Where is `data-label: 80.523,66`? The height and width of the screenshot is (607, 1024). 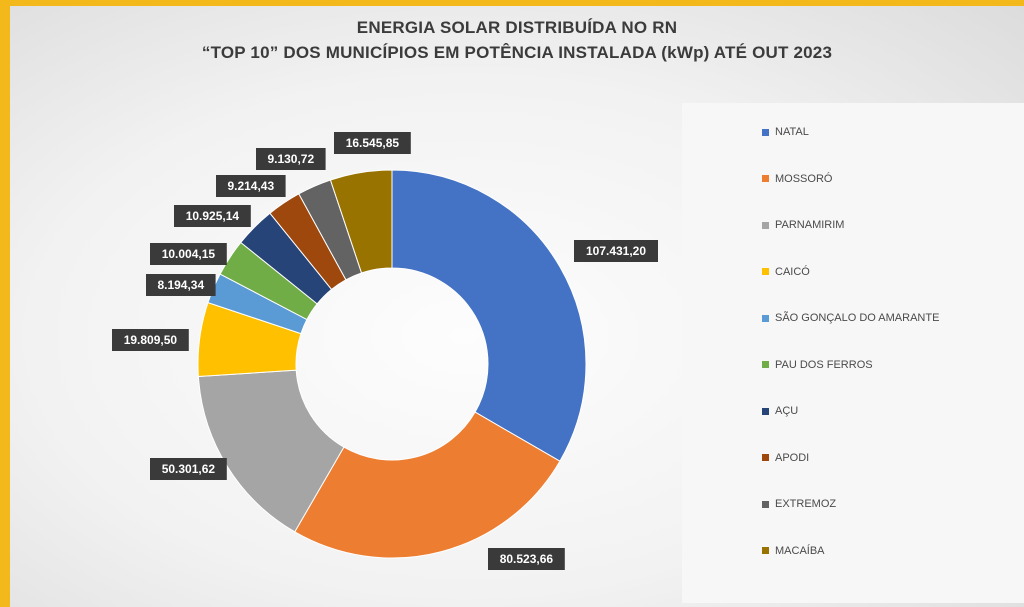
data-label: 80.523,66 is located at coordinates (526, 559).